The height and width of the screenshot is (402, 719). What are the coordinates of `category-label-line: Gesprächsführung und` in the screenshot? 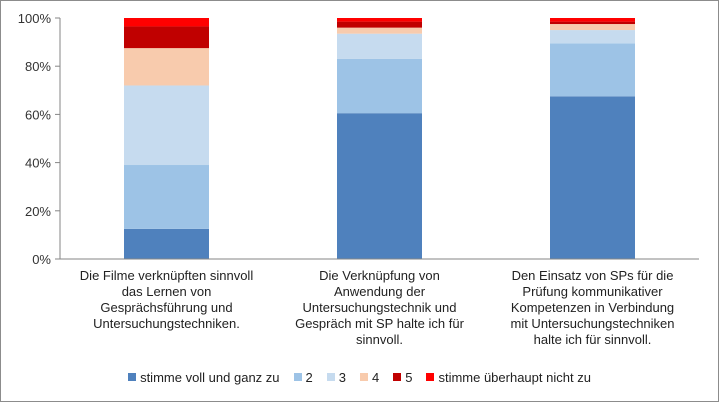 It's located at (166, 307).